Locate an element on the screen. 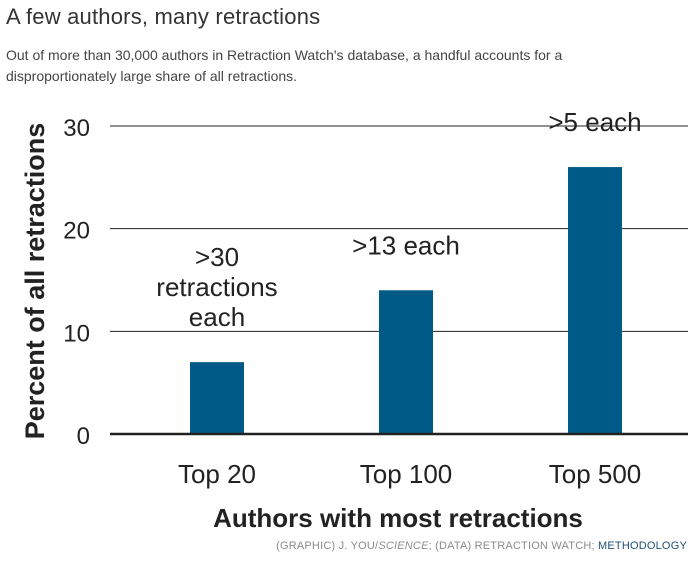 The image size is (693, 566). y-tick-label: 0 is located at coordinates (83, 436).